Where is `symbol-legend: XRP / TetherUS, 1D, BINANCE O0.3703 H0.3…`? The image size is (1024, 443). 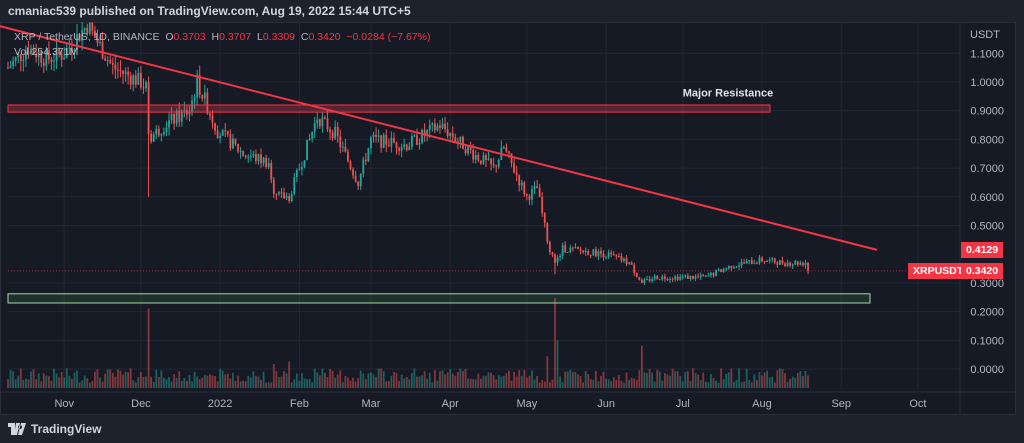
symbol-legend: XRP / TetherUS, 1D, BINANCE O0.3703 H0.3… is located at coordinates (222, 37).